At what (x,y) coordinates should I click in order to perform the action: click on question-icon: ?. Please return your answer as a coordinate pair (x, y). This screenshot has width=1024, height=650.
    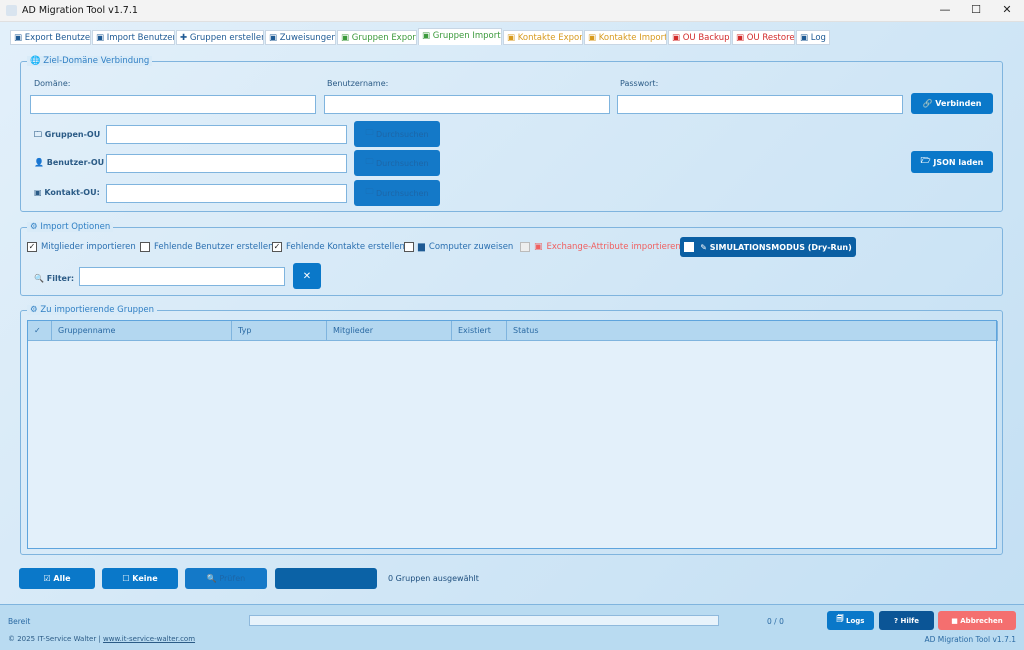
    Looking at the image, I should click on (897, 620).